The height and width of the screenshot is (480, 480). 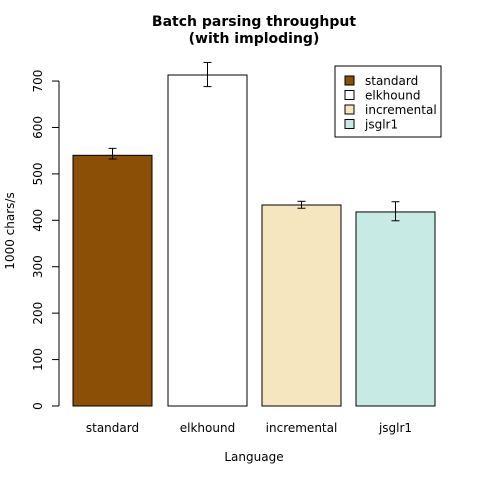 I want to click on legend-entry: standard, so click(x=391, y=81).